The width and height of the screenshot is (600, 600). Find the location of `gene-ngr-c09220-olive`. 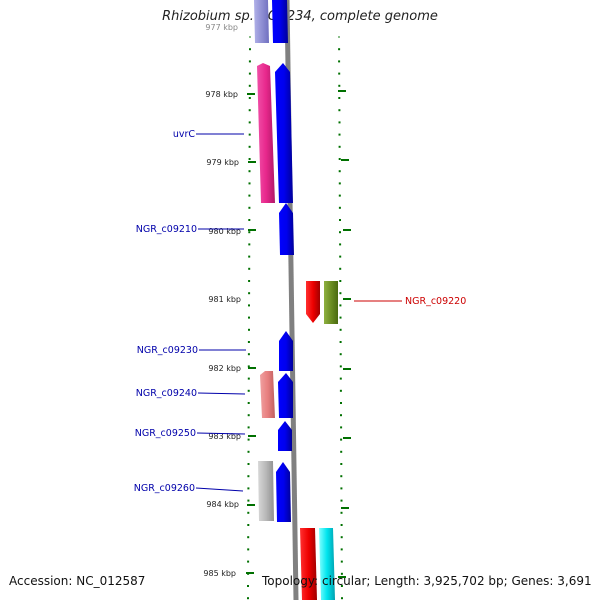

gene-ngr-c09220-olive is located at coordinates (331, 302).